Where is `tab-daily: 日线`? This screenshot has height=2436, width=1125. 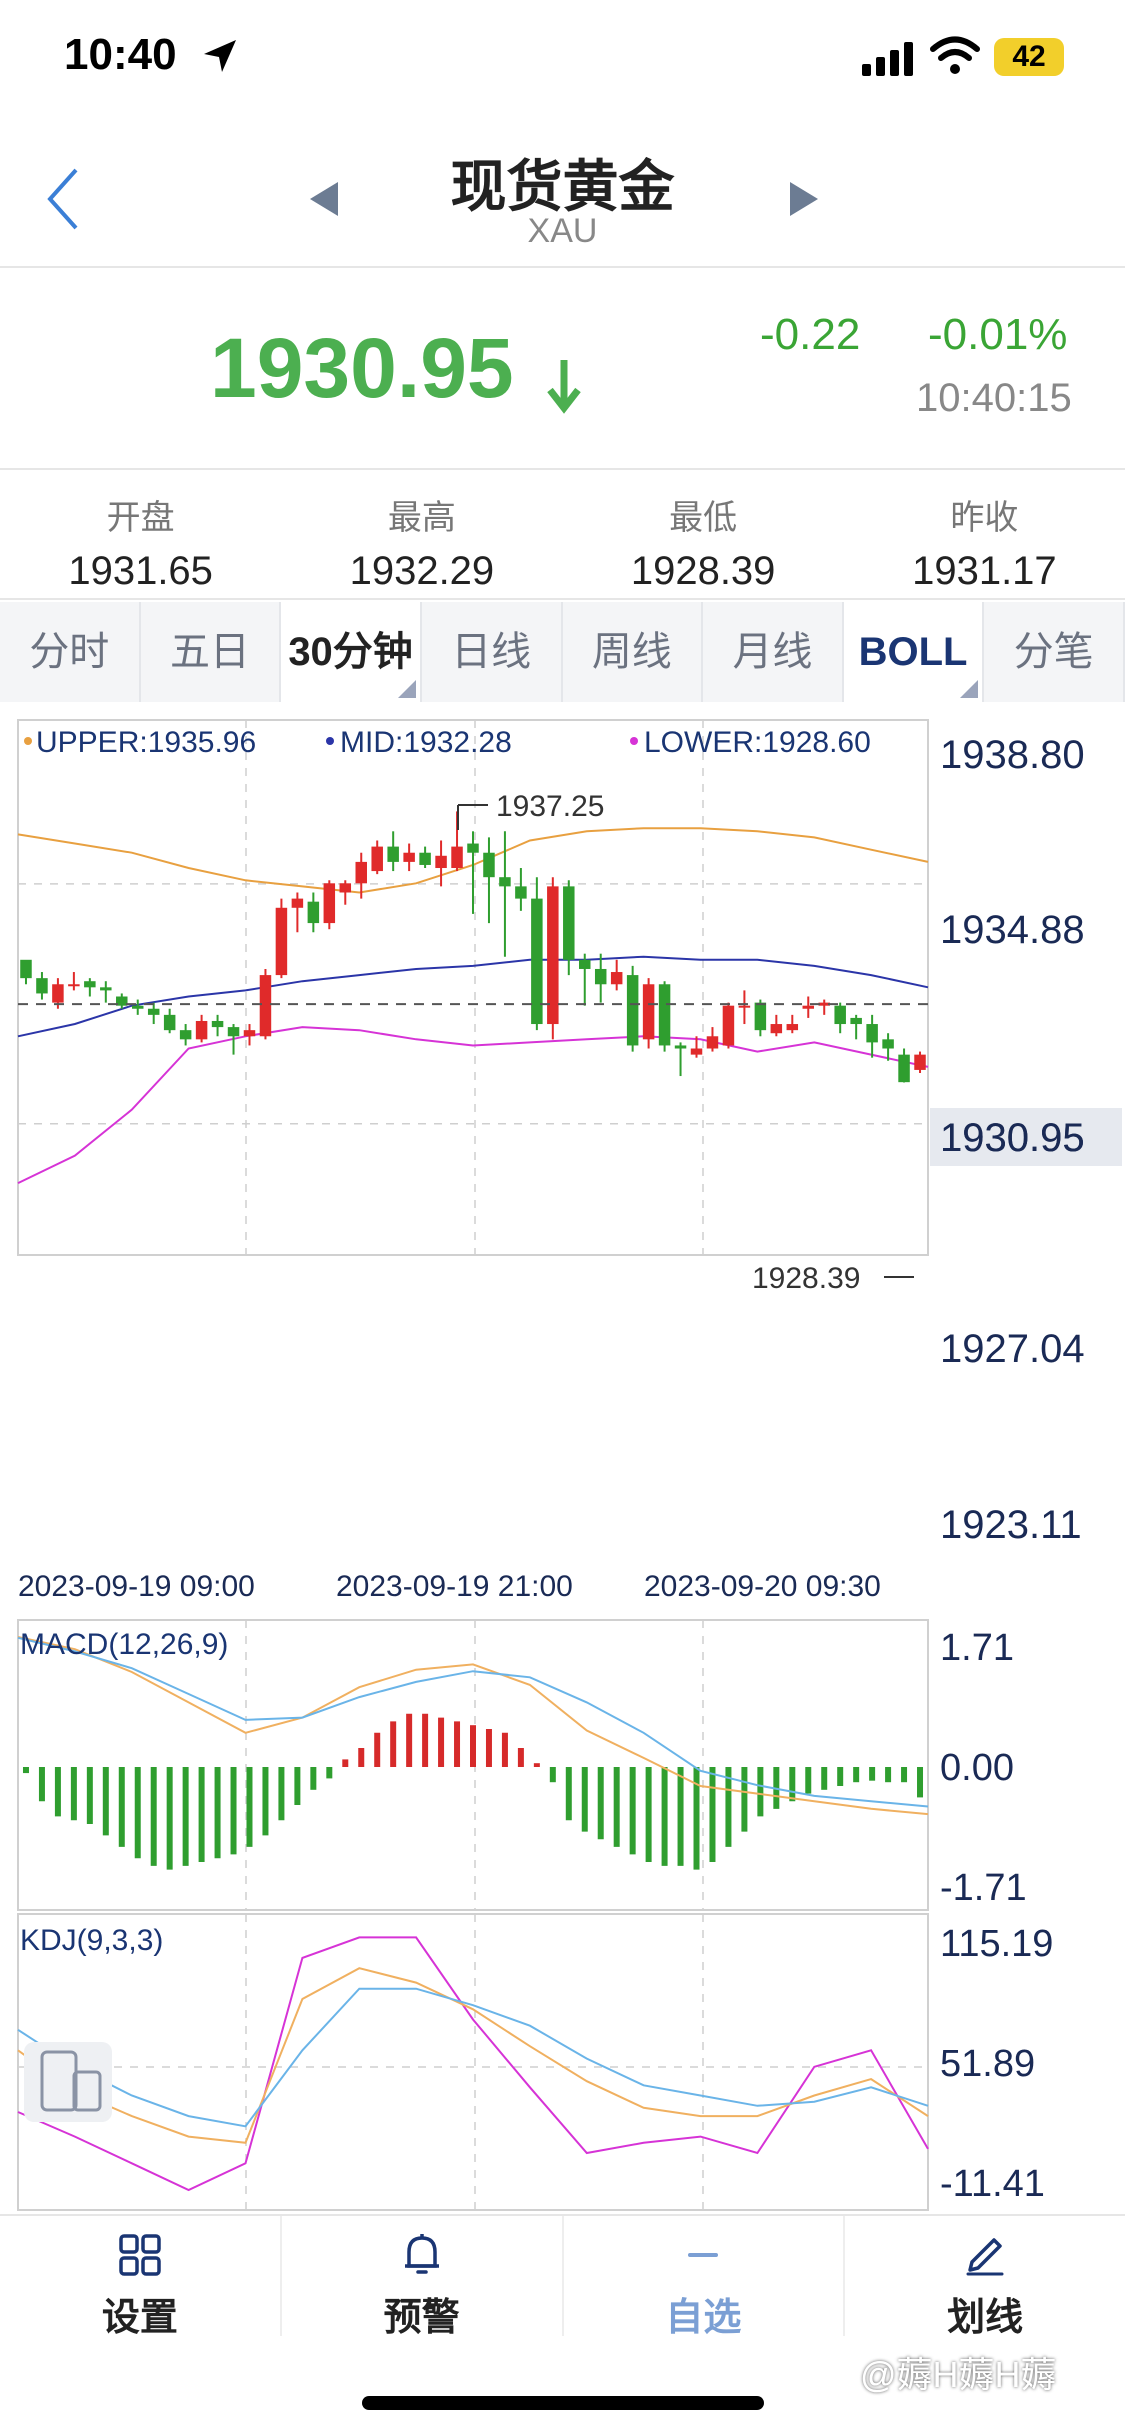 tab-daily: 日线 is located at coordinates (492, 652).